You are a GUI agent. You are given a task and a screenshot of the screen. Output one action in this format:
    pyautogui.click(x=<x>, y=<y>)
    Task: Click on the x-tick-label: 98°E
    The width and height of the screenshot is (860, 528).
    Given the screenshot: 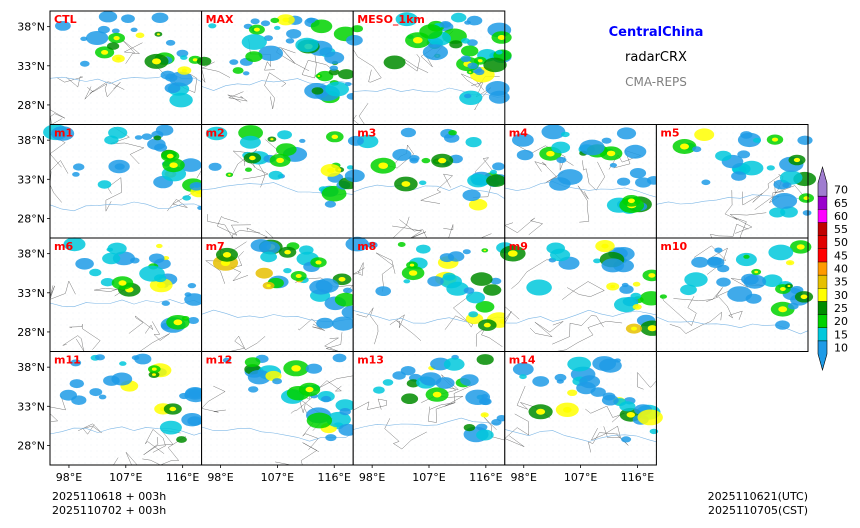 What is the action you would take?
    pyautogui.click(x=372, y=477)
    